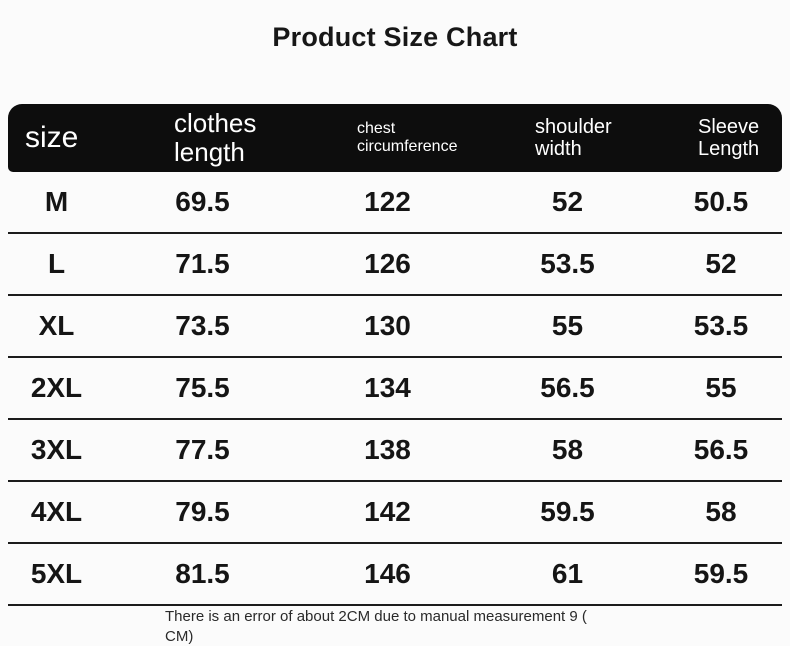 This screenshot has width=790, height=646. I want to click on column-header-chest-circumference: chest circumference, so click(387, 138).